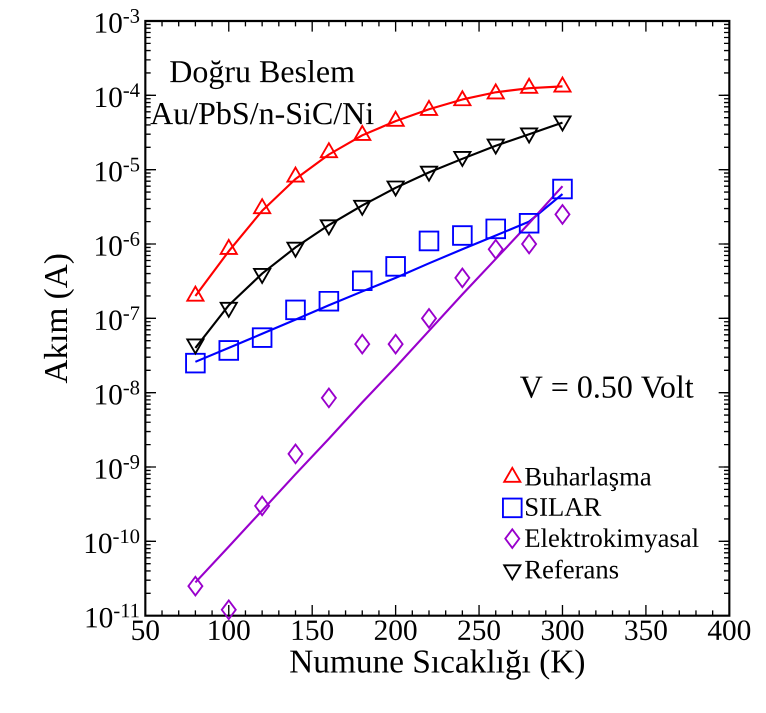  What do you see at coordinates (118, 467) in the screenshot?
I see `y-tick-label: 10$^{-9}$` at bounding box center [118, 467].